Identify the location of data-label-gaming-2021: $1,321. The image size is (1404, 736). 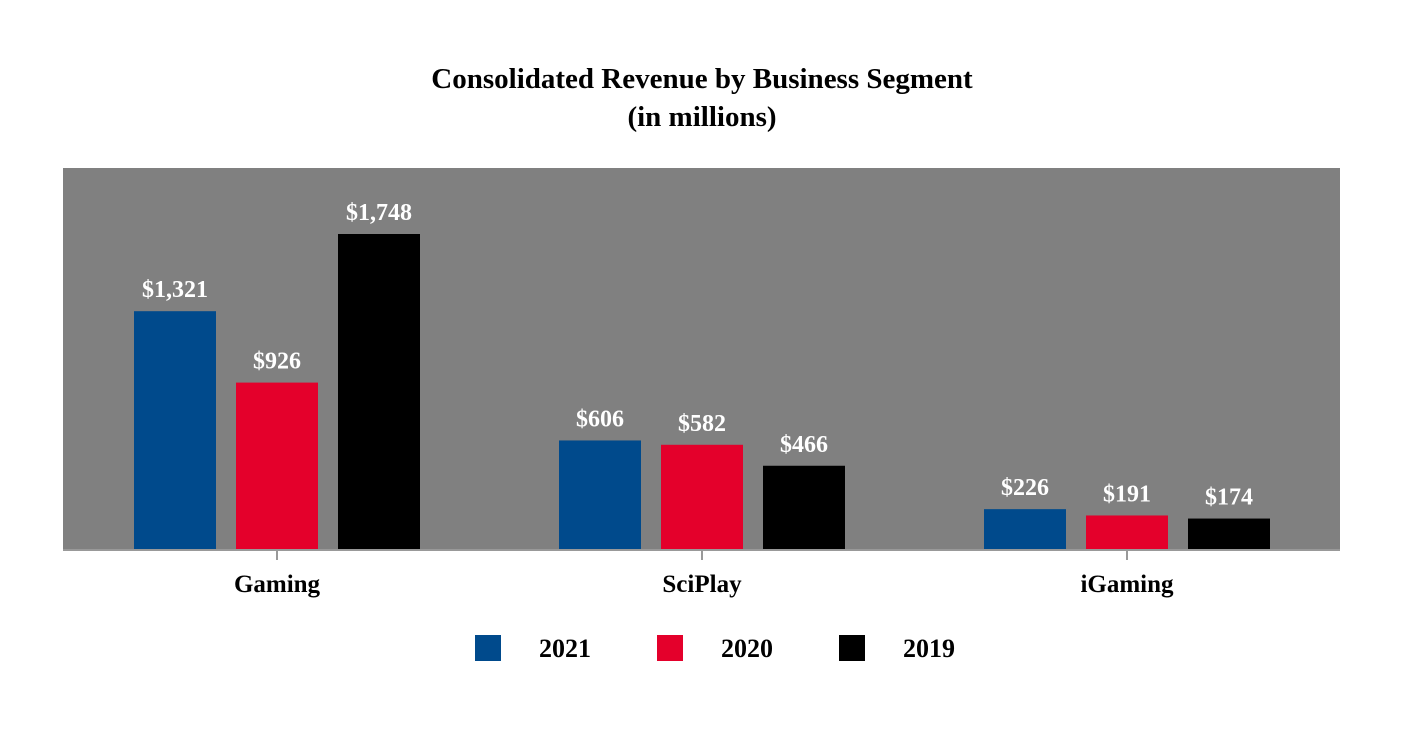
(175, 290).